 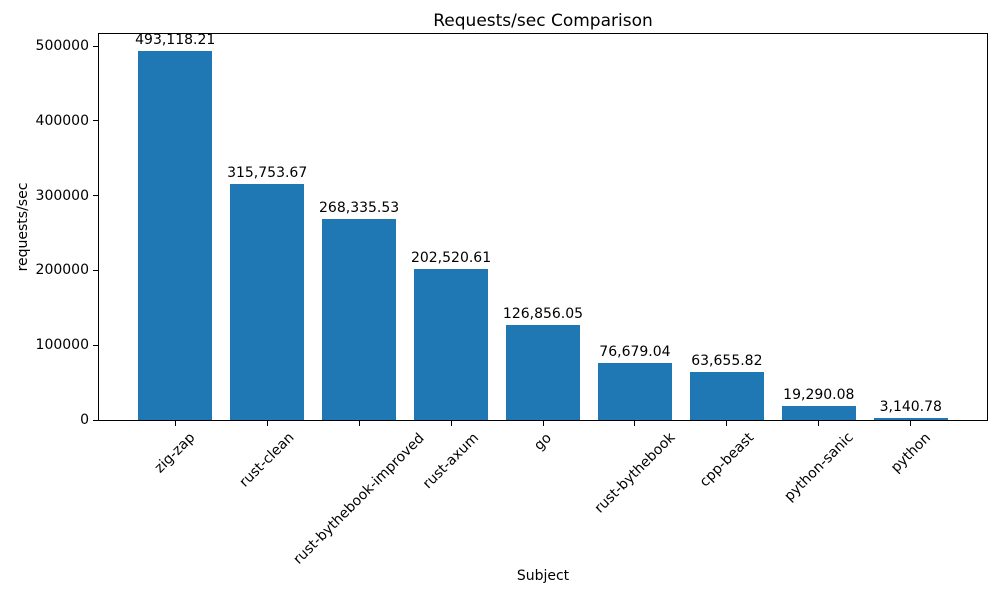 I want to click on x-axis-label: Subject, so click(x=543, y=576).